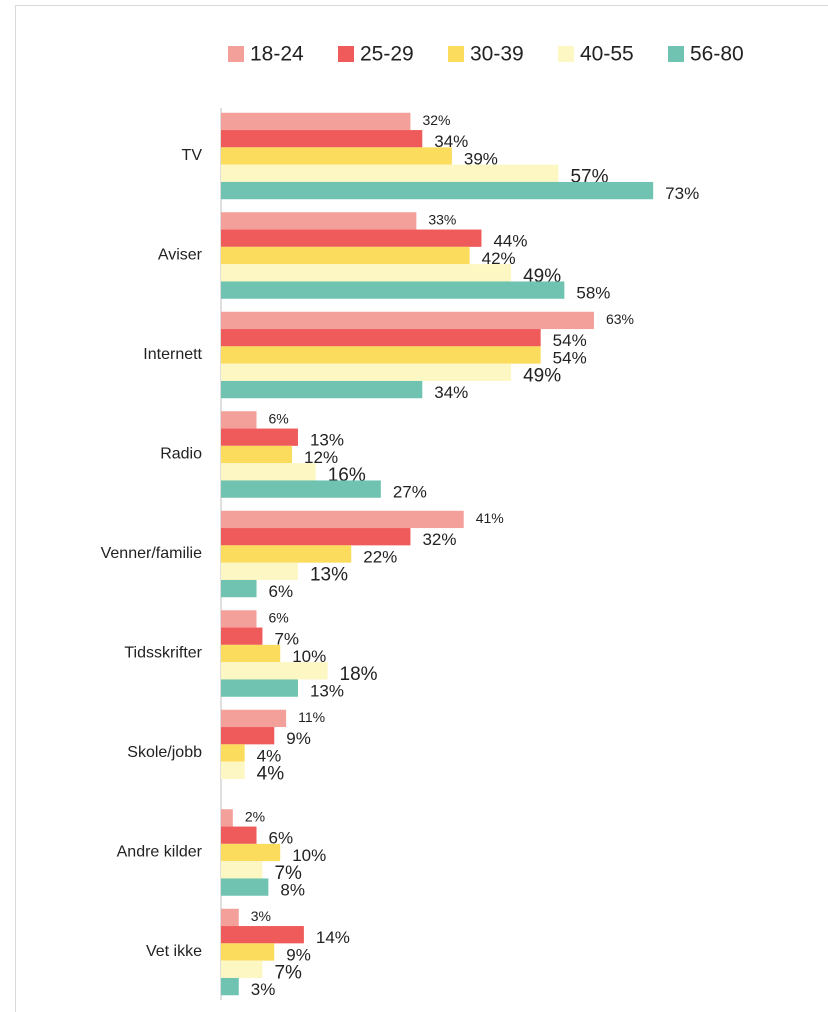  I want to click on value-label: 11%, so click(311, 717).